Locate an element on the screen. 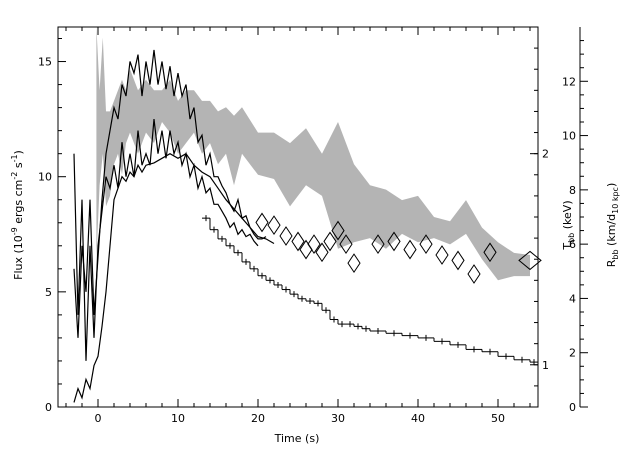  x-tick-label: 50 is located at coordinates (498, 418).